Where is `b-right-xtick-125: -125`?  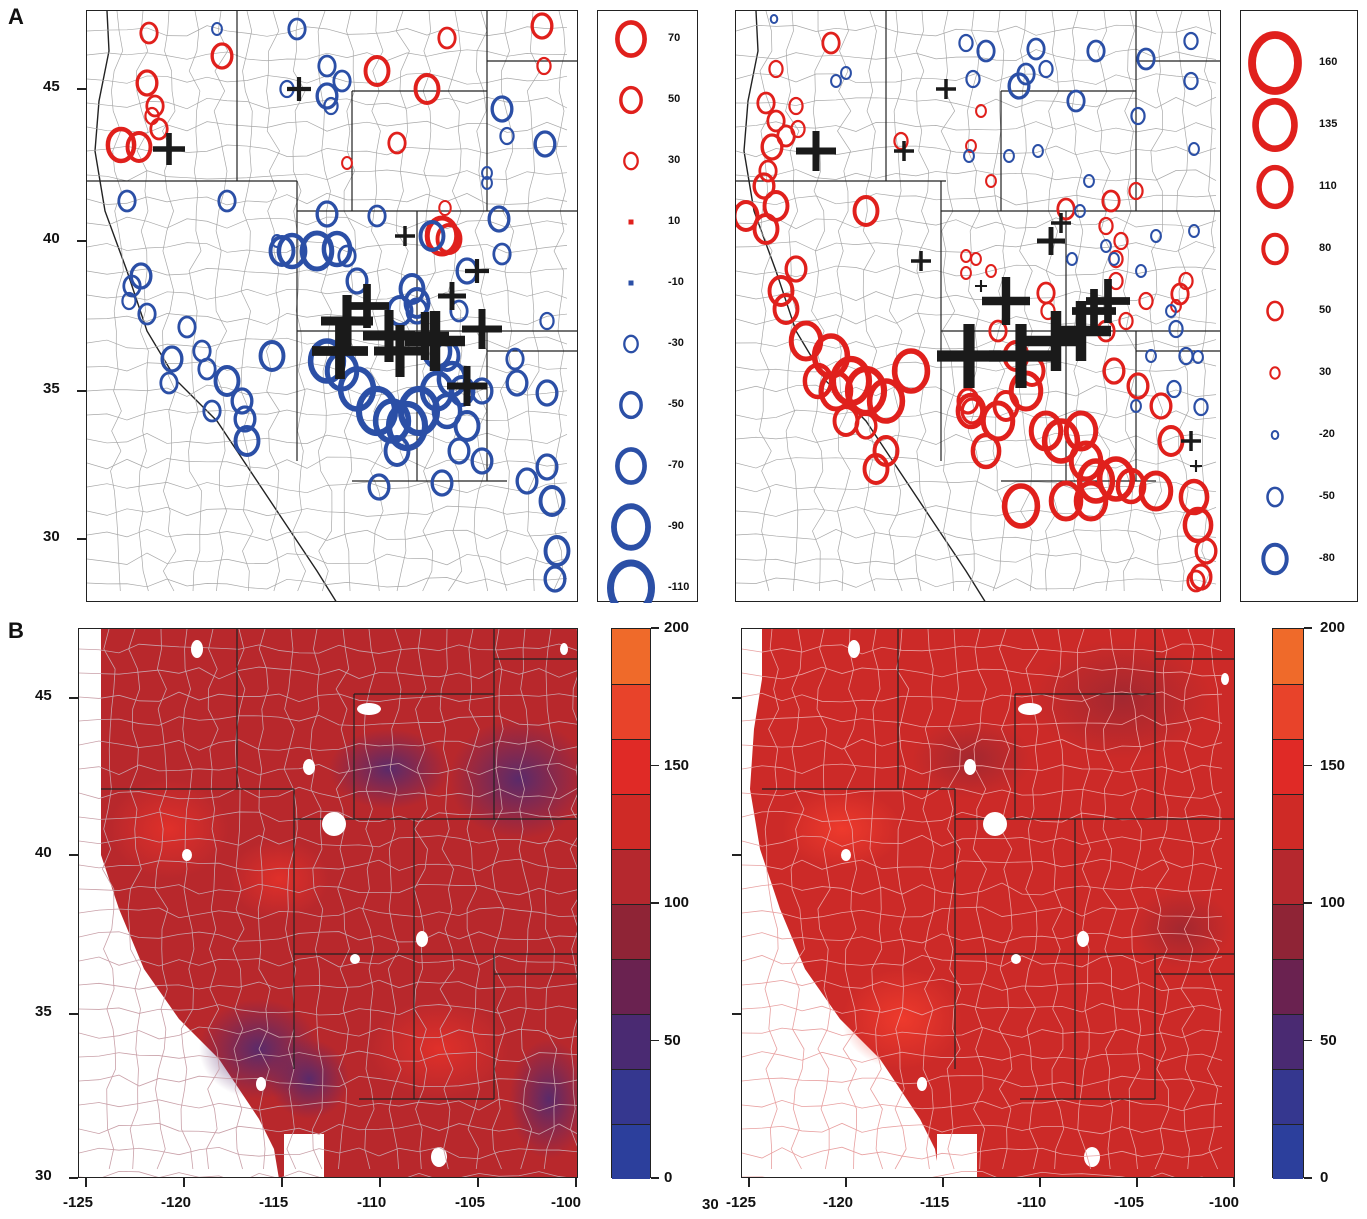 b-right-xtick-125: -125 is located at coordinates (741, 1202).